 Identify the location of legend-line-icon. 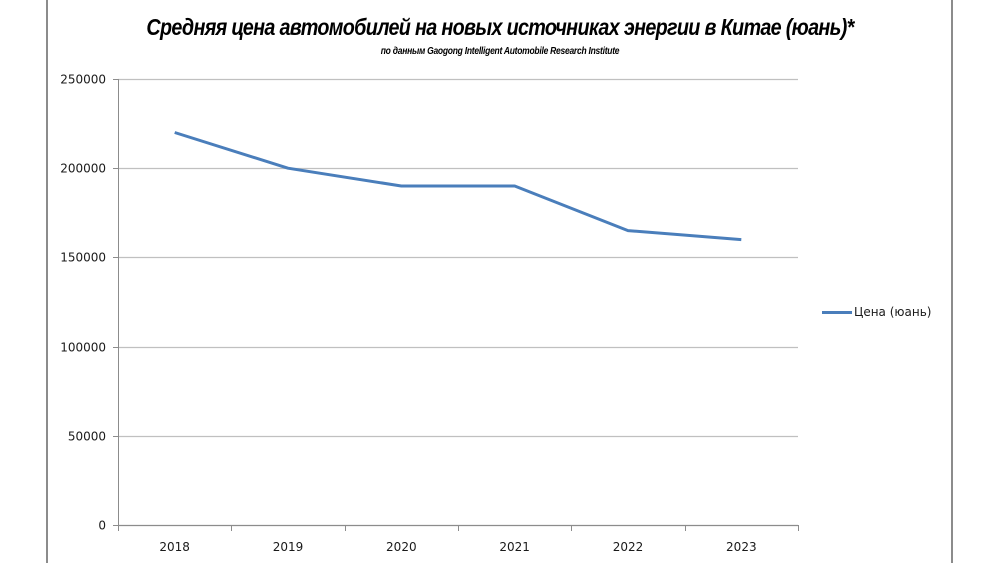
(837, 312).